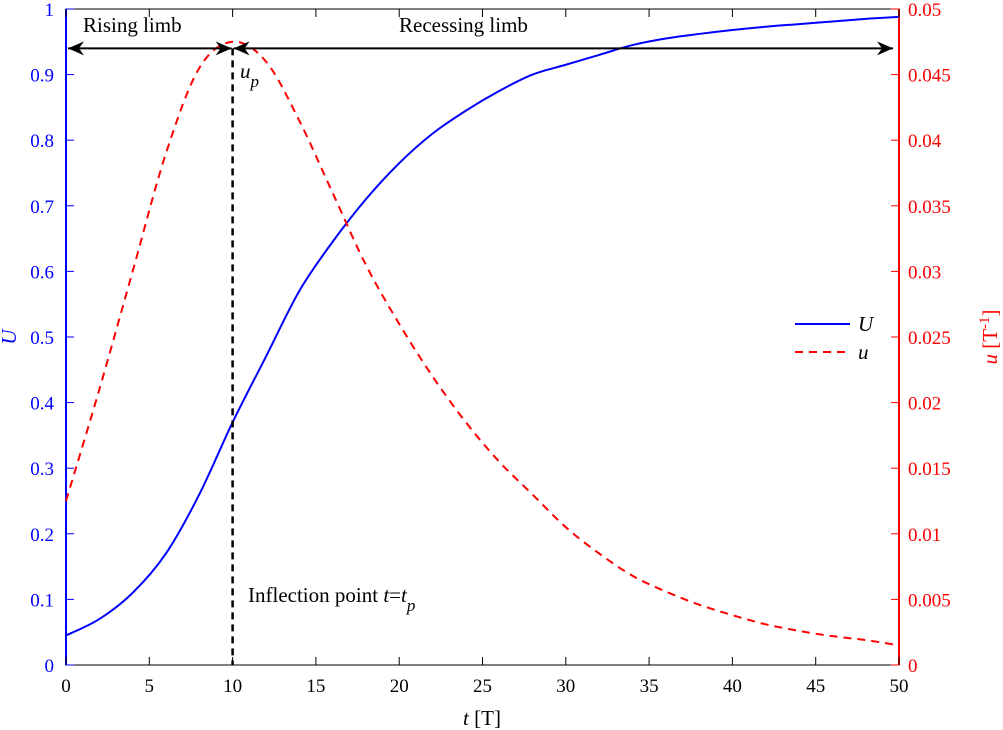 The image size is (1003, 730). What do you see at coordinates (249, 75) in the screenshot?
I see `peak-label: up` at bounding box center [249, 75].